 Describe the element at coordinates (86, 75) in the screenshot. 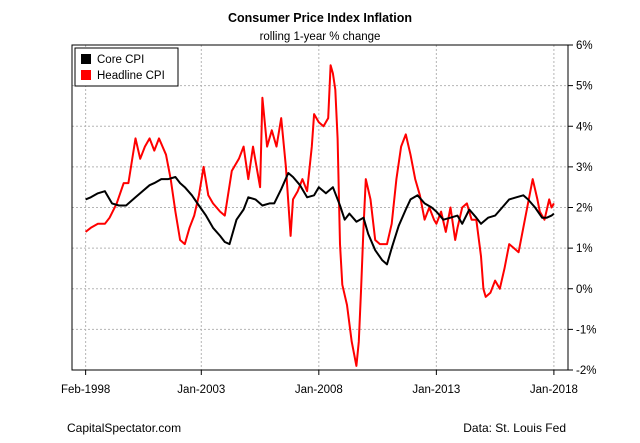

I see `legend-swatch-headline-cpi` at that location.